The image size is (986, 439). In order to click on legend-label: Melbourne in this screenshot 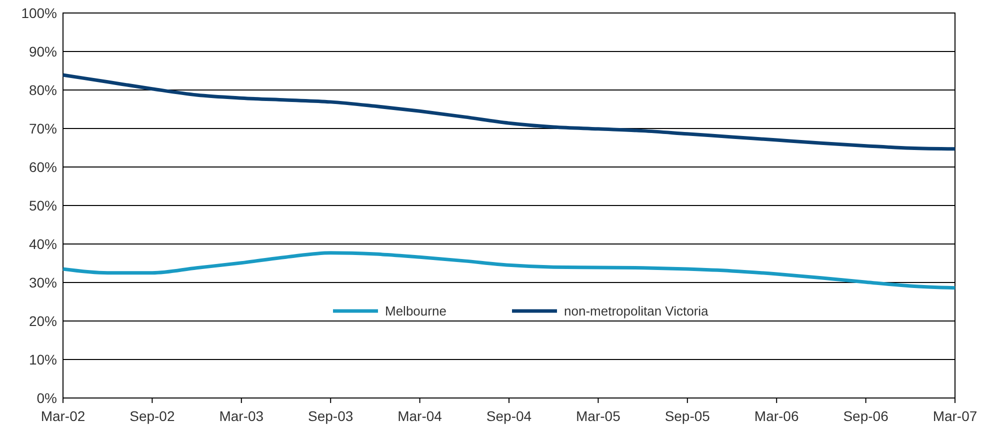, I will do `click(415, 311)`.